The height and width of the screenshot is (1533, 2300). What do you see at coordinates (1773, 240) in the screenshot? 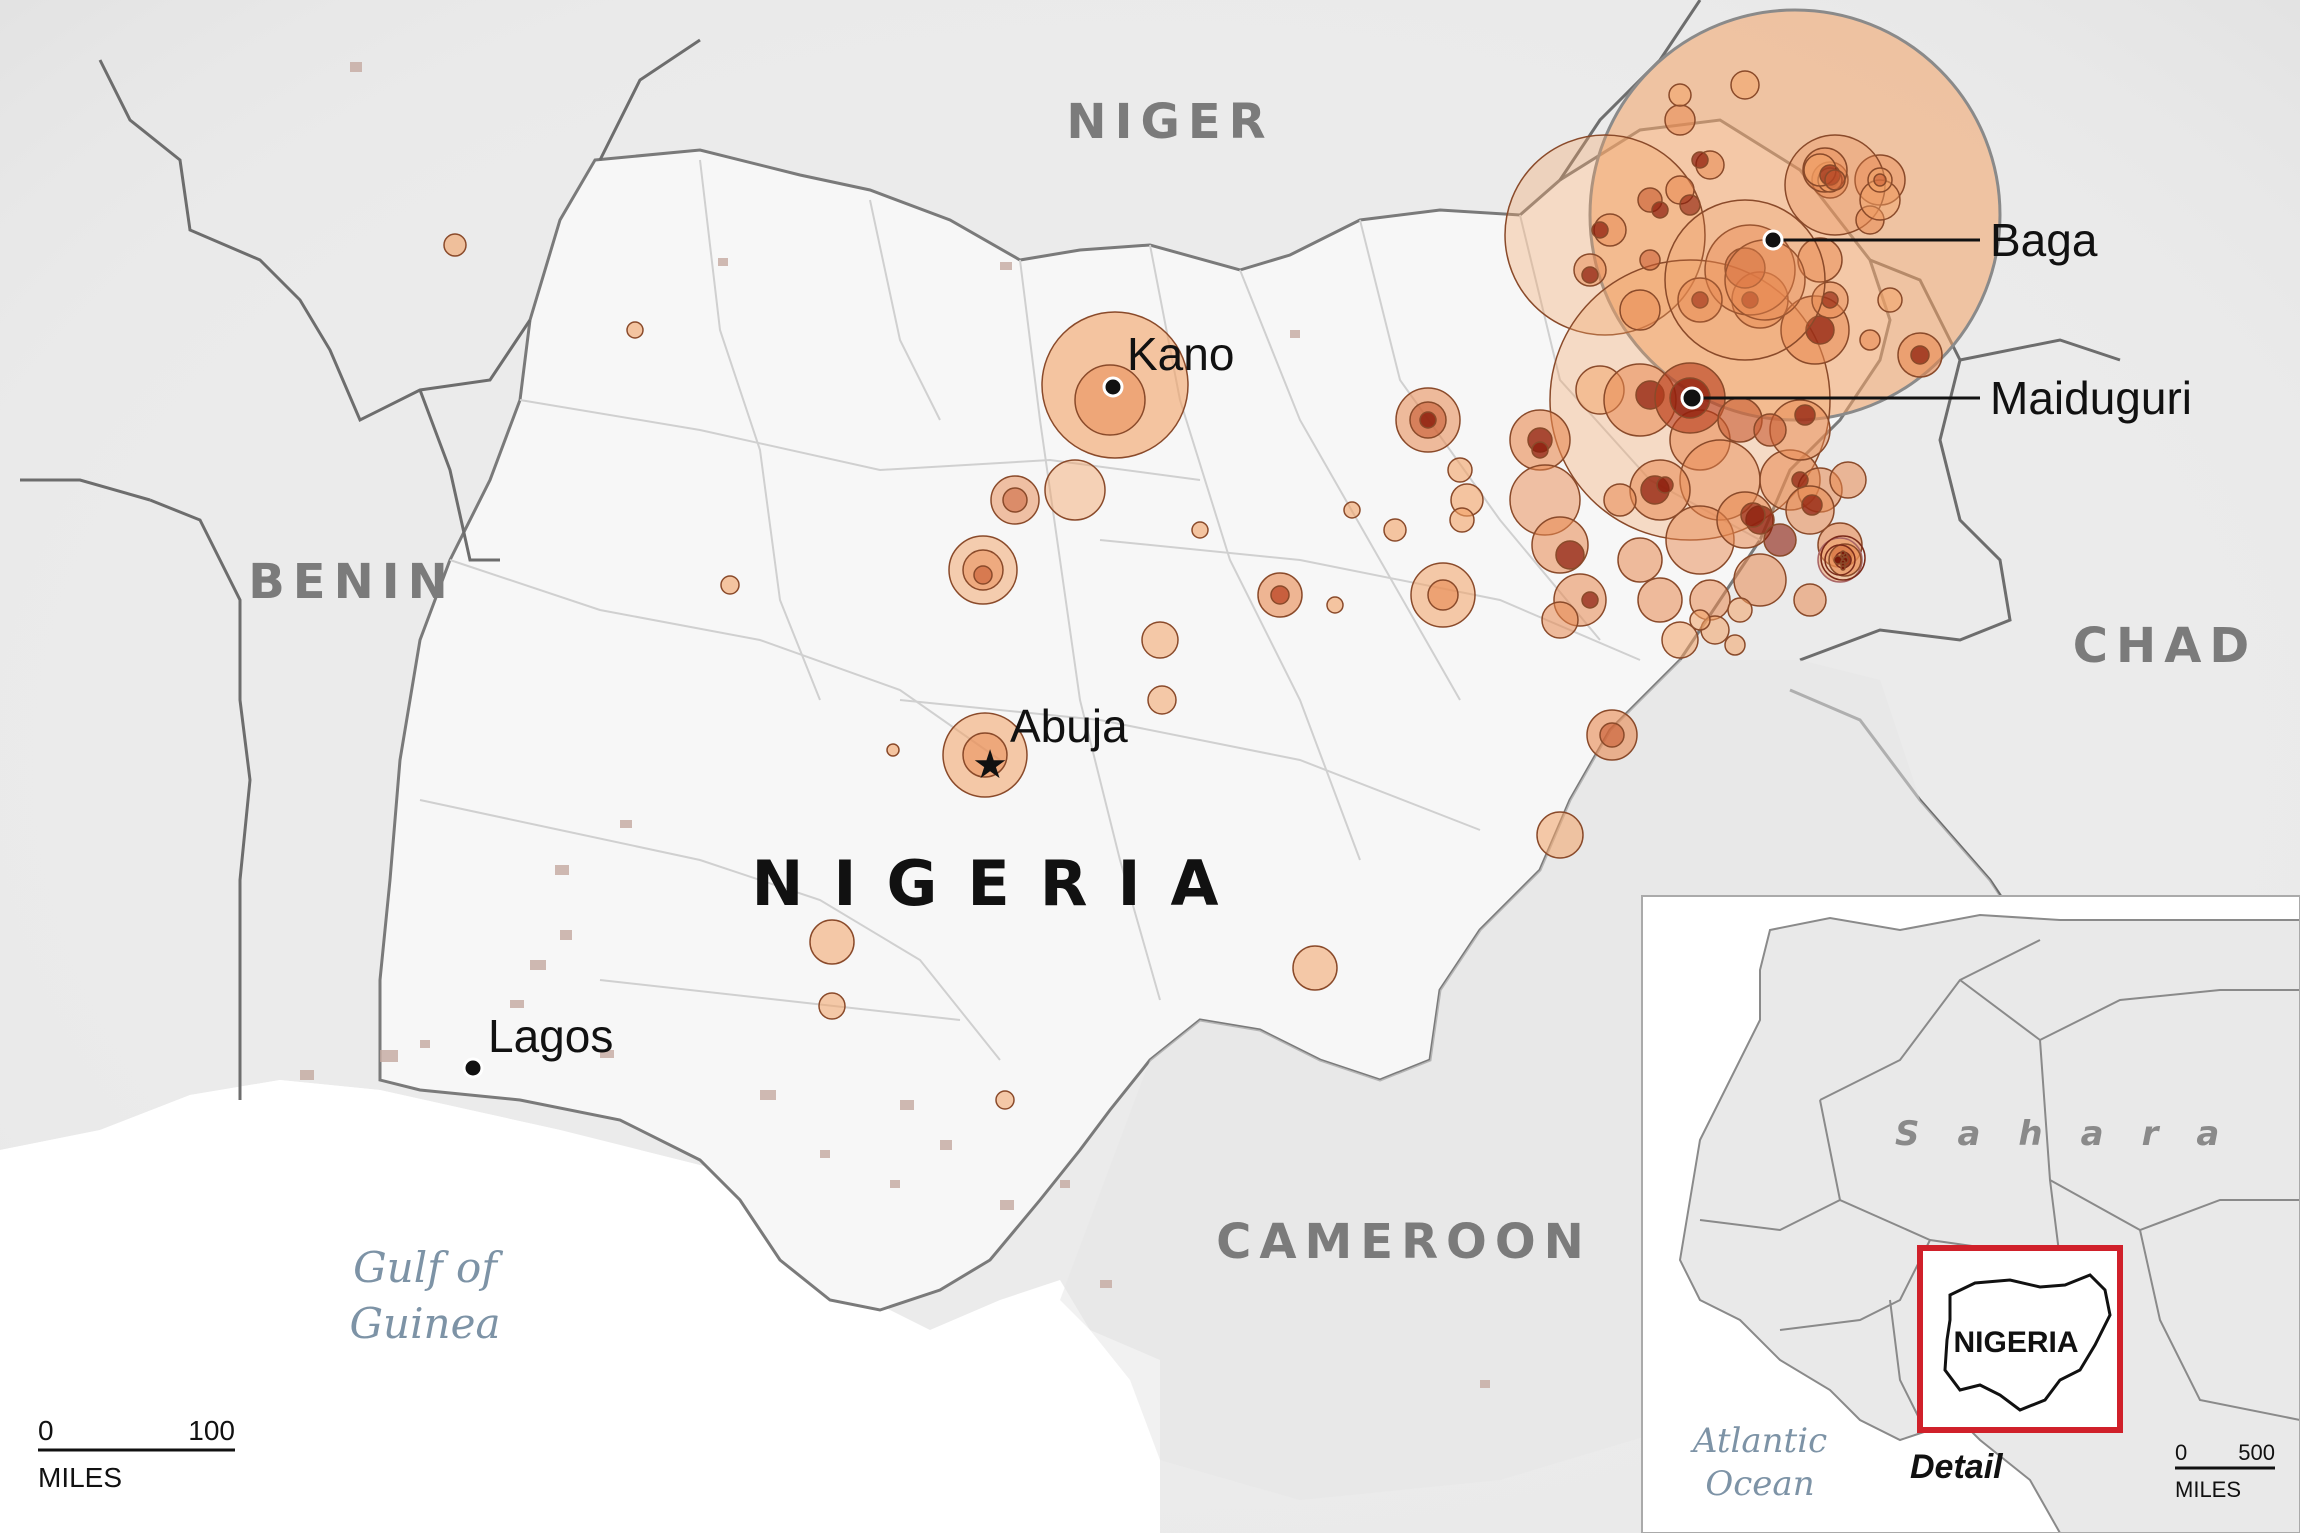
I see `city-marker-baga` at bounding box center [1773, 240].